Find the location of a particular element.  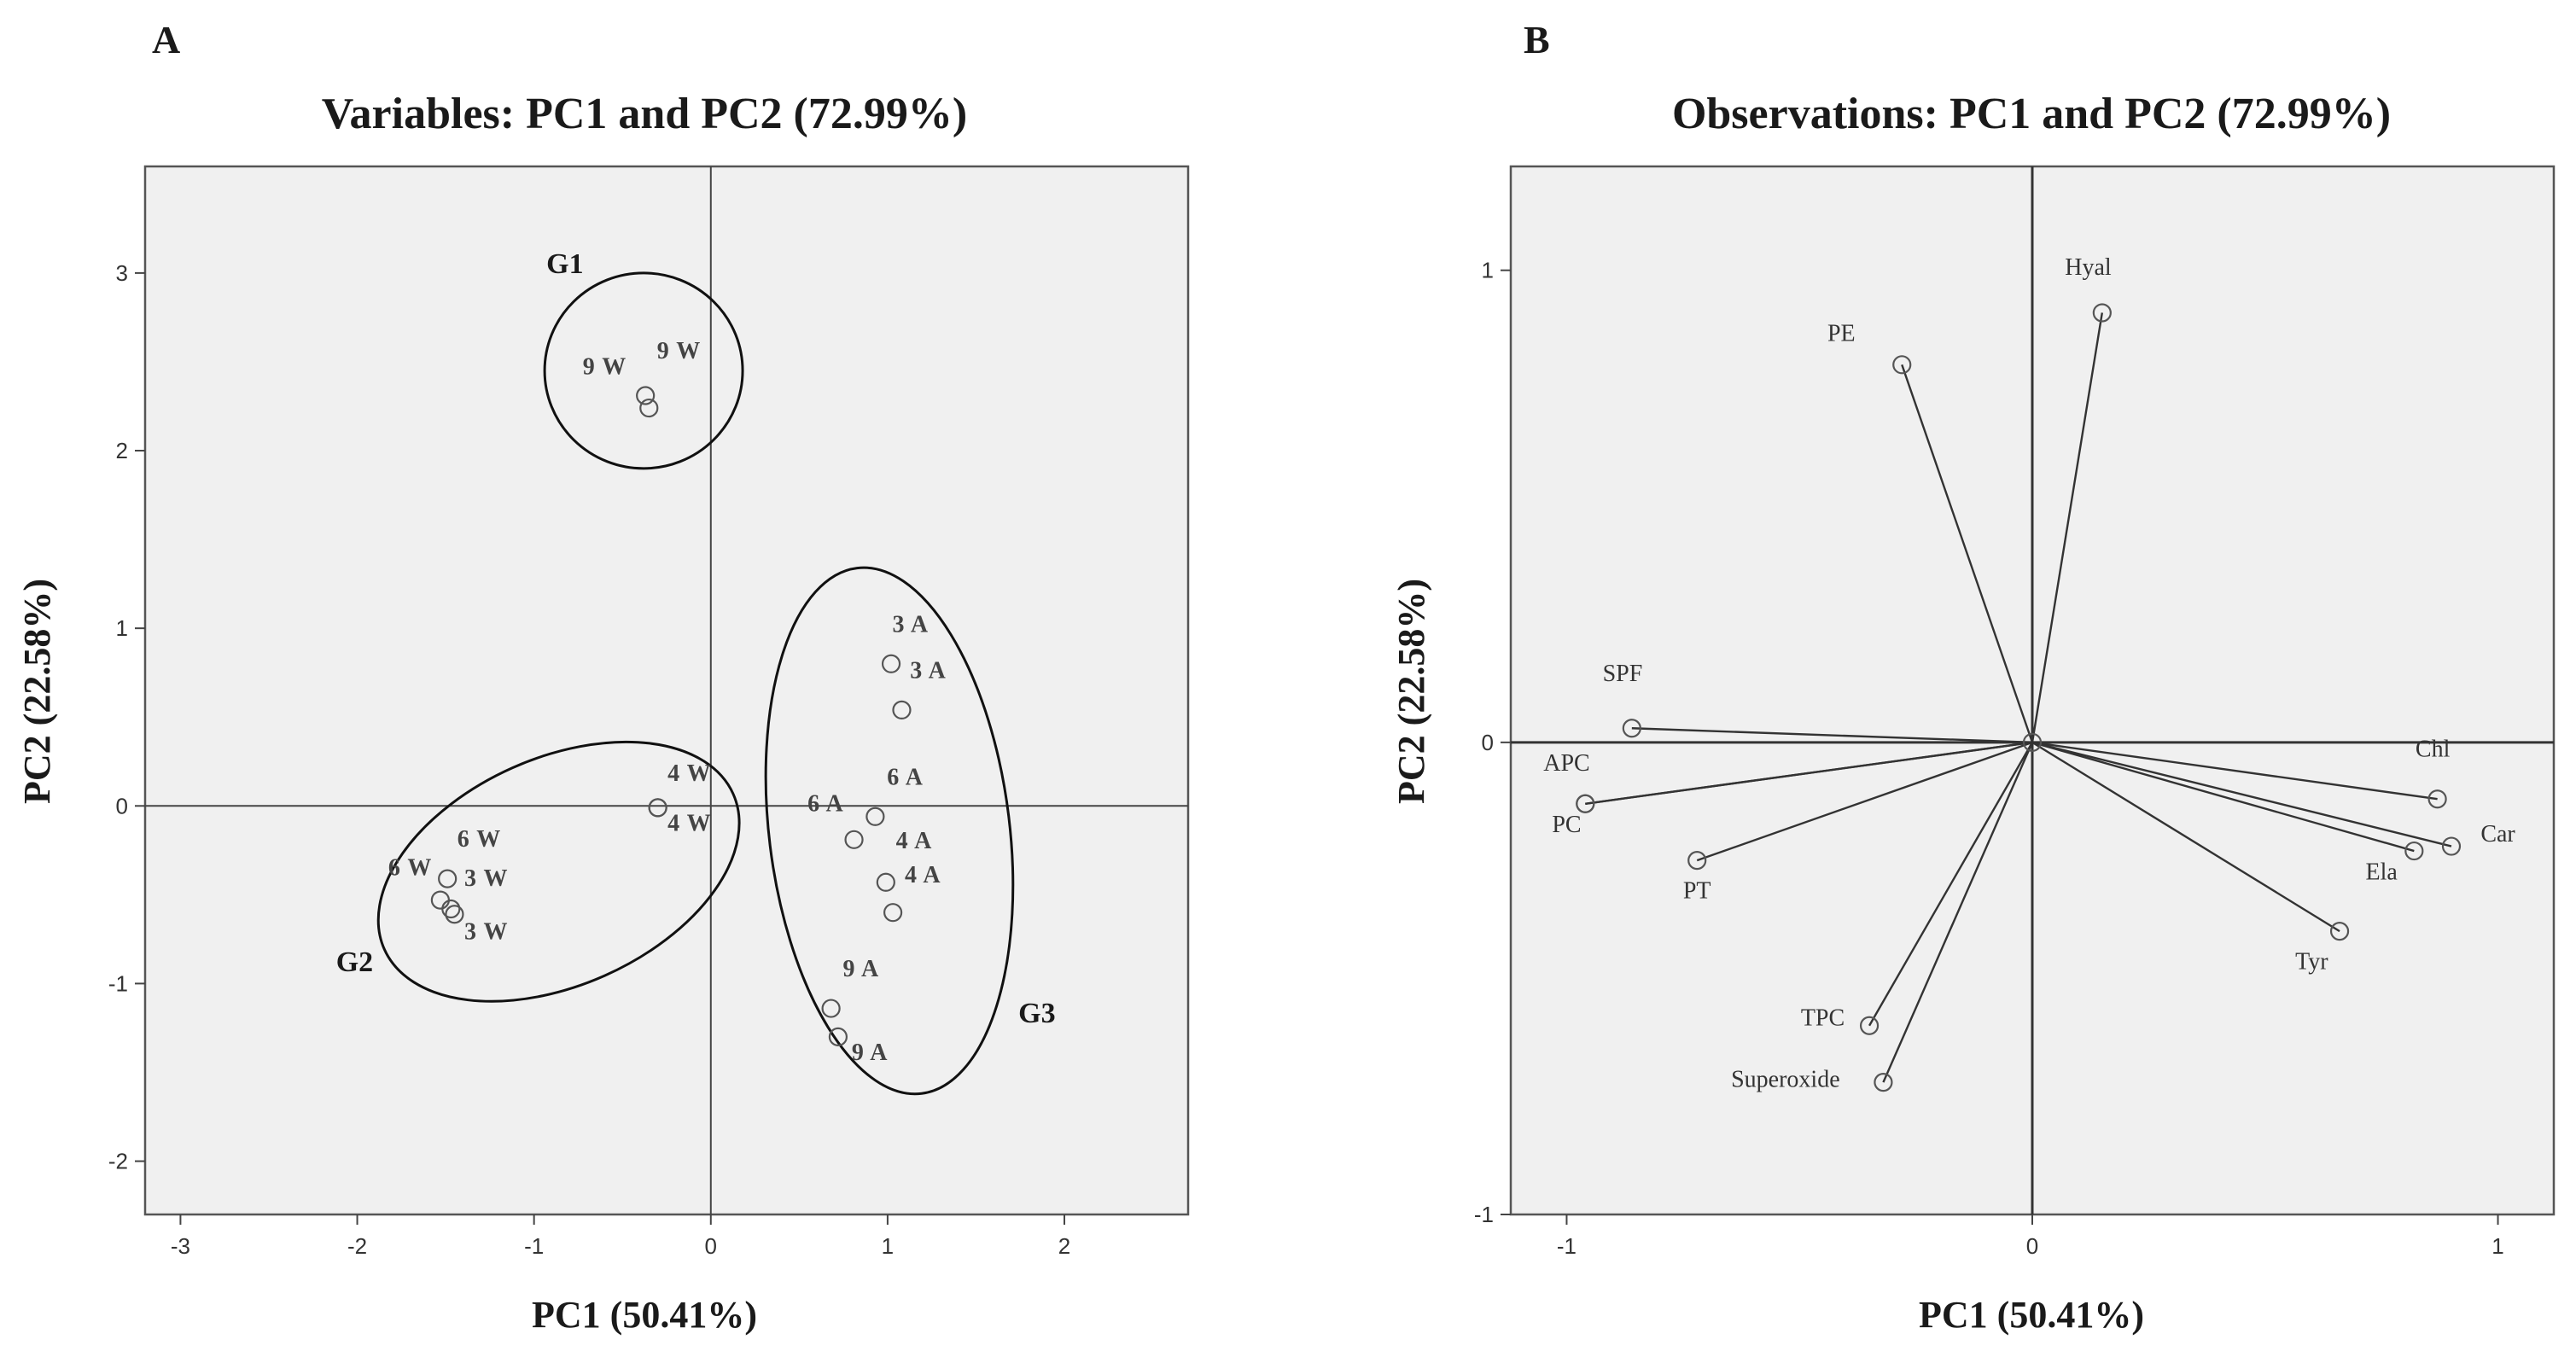

vector-label-pc: PC is located at coordinates (1566, 825).